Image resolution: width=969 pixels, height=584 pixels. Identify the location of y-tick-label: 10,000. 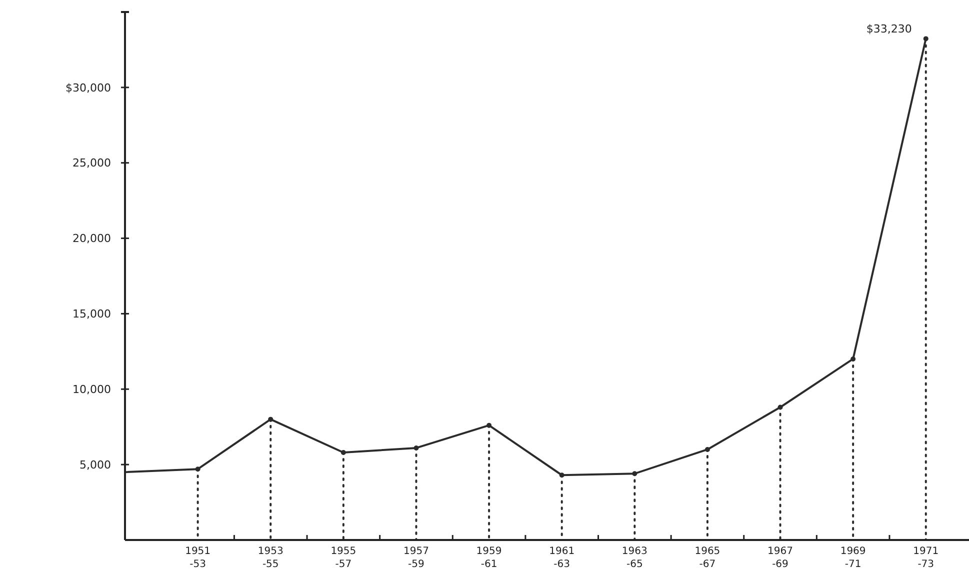
(91, 389).